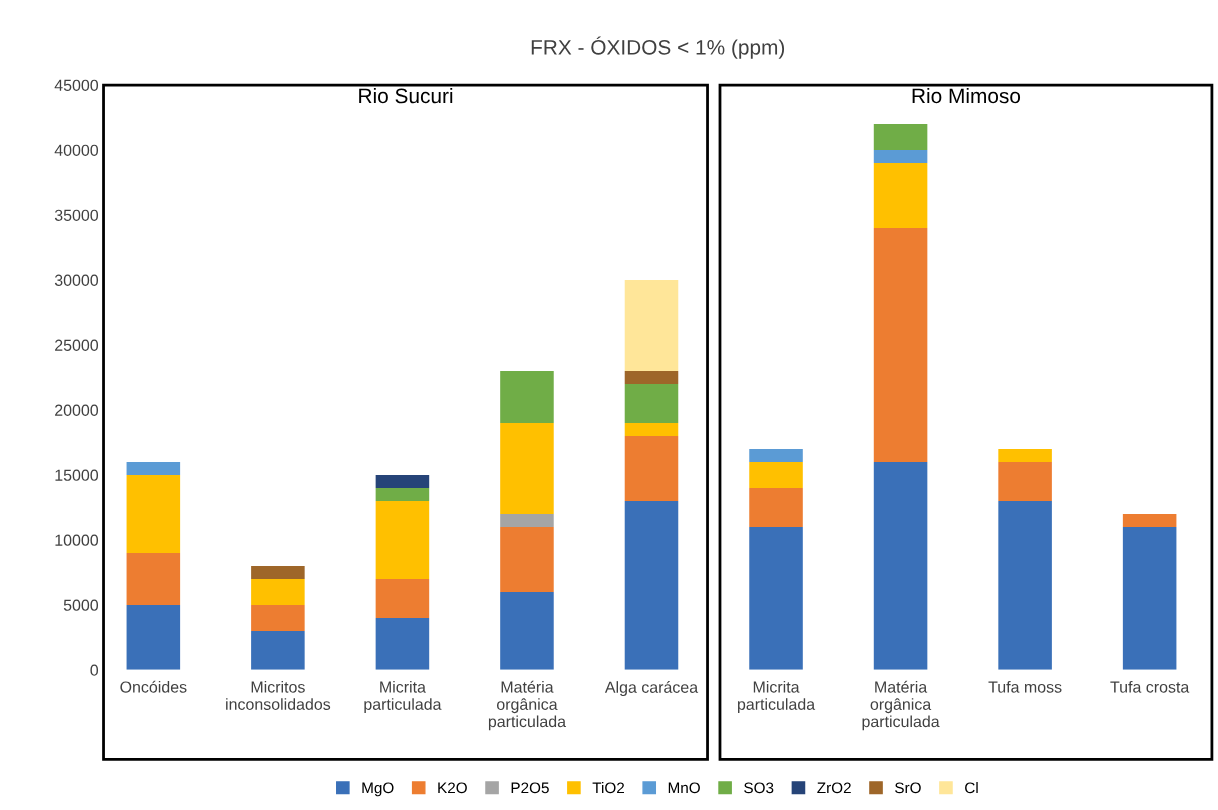 This screenshot has width=1218, height=810. What do you see at coordinates (759, 788) in the screenshot?
I see `legend-label: SO3` at bounding box center [759, 788].